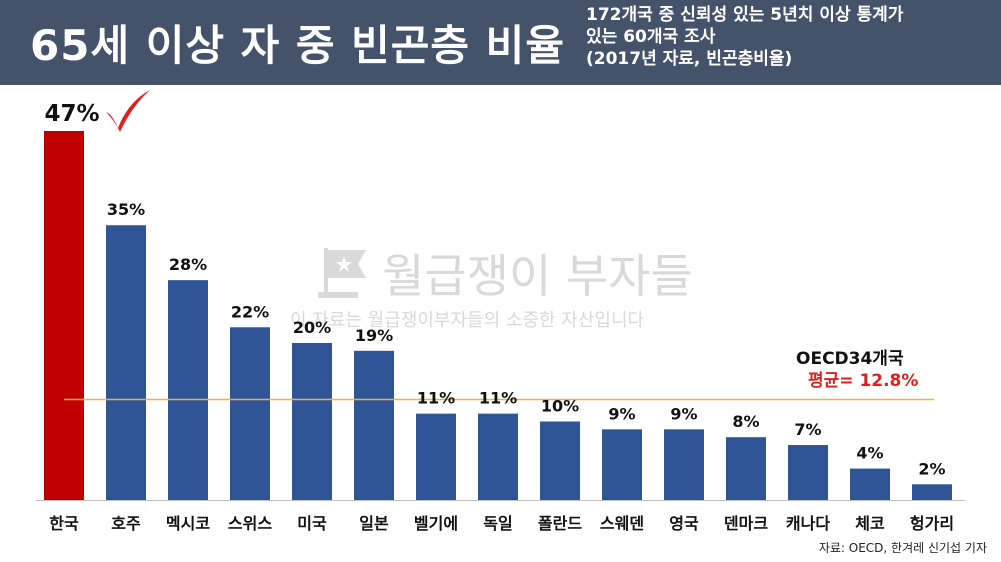  Describe the element at coordinates (128, 111) in the screenshot. I see `check-mark-icon` at that location.